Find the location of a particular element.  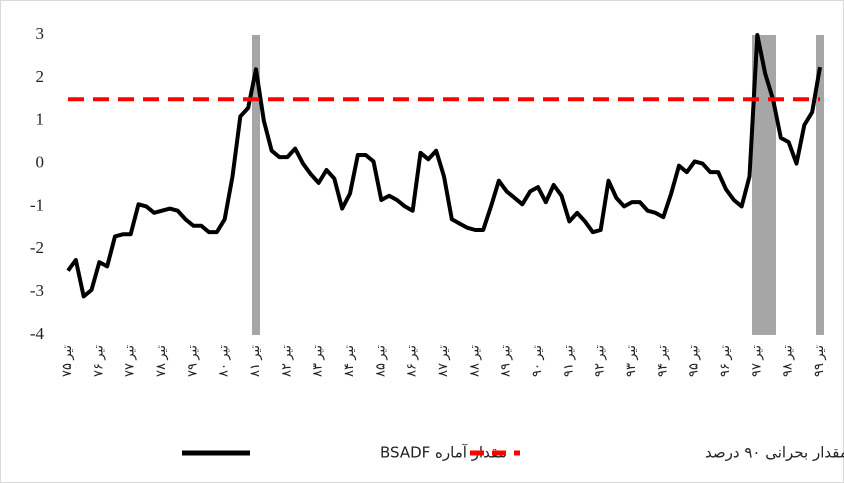

y-tick-label: 1 is located at coordinates (40, 119).